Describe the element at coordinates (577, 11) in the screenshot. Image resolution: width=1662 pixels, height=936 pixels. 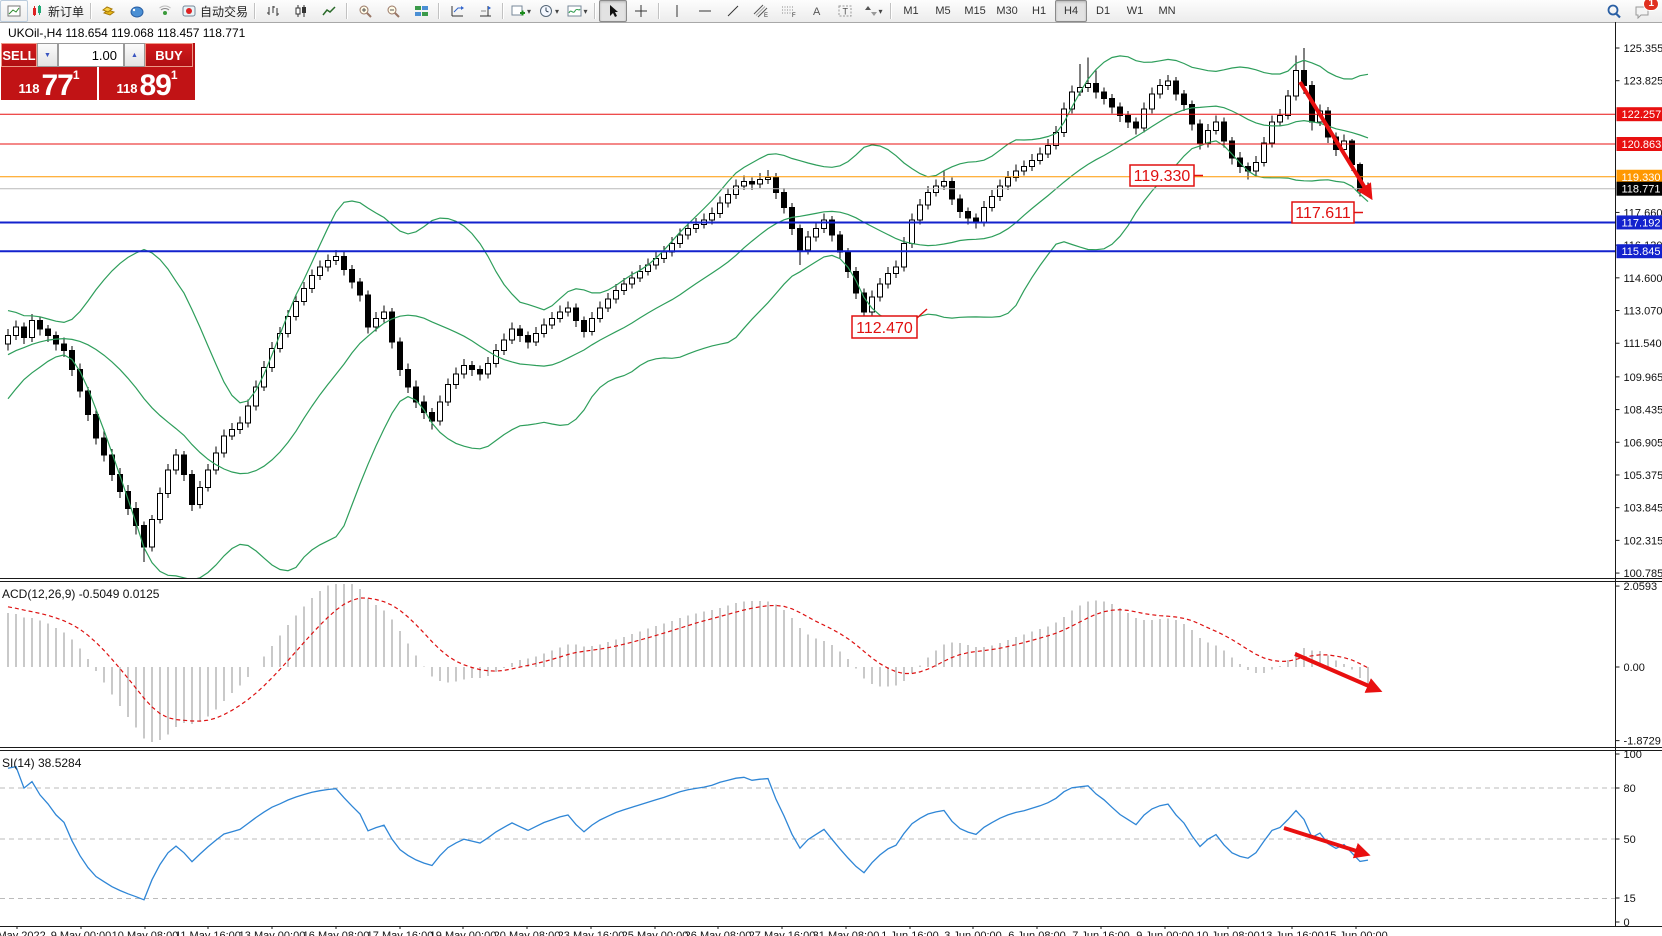
I see `indicators-button: ▾` at that location.